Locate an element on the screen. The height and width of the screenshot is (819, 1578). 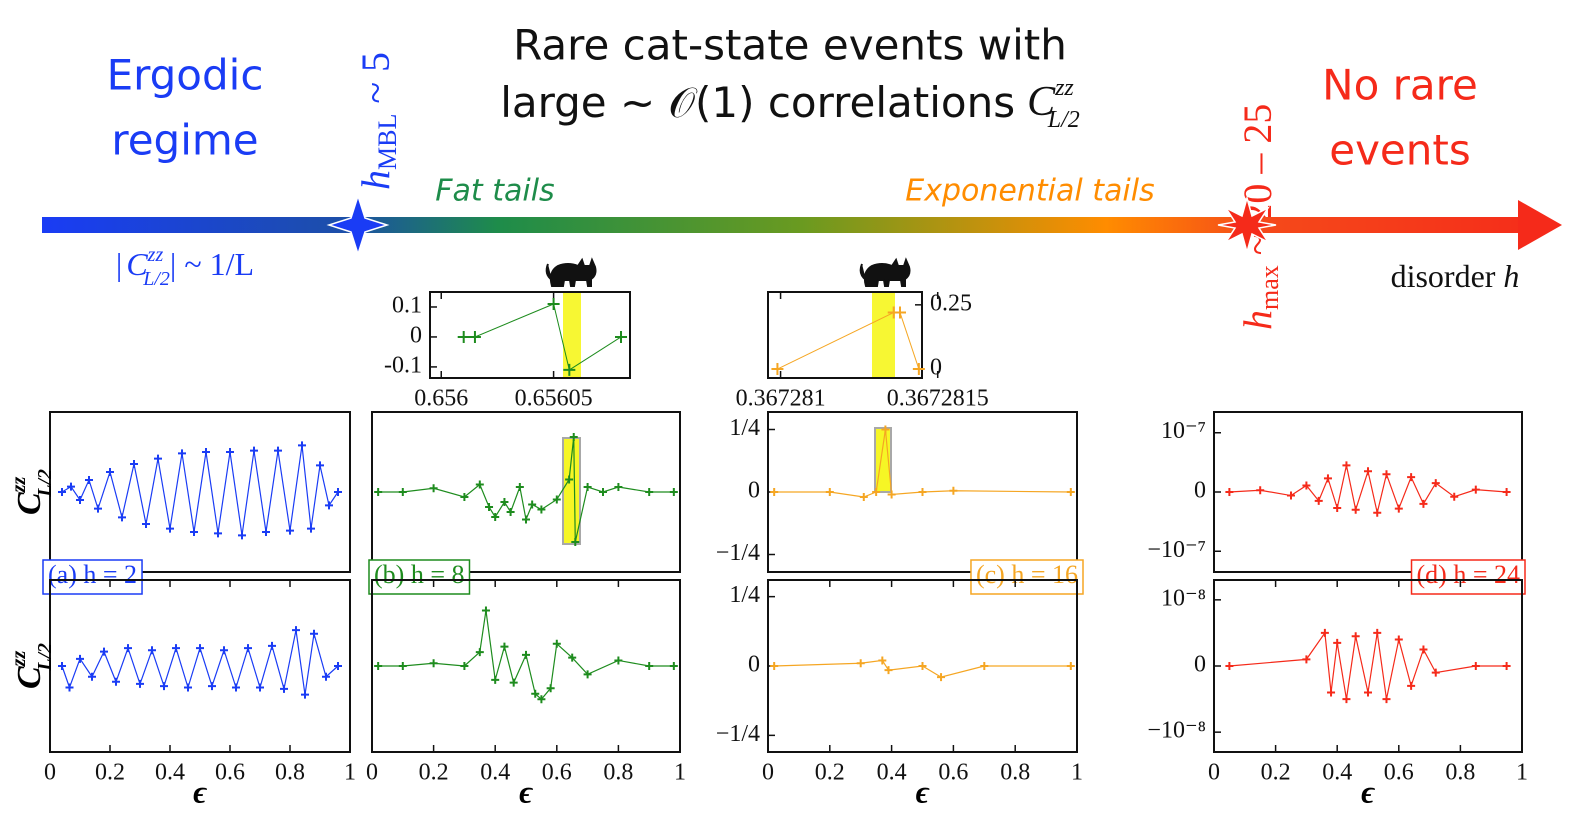
value: ~ 5 is located at coordinates (375, 83).